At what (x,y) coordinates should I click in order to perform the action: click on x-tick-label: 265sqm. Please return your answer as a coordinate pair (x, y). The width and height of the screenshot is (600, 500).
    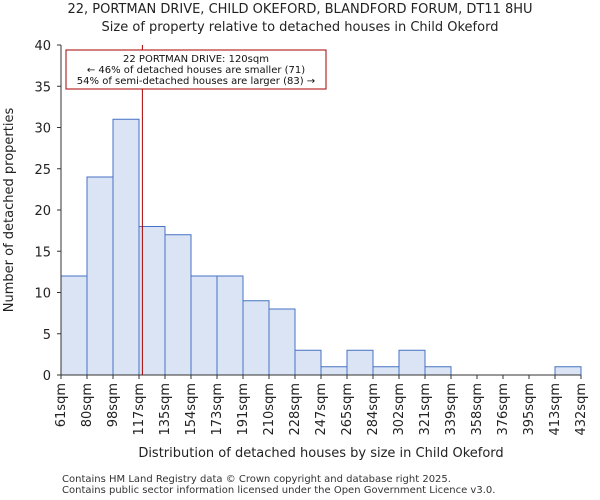
    Looking at the image, I should click on (347, 409).